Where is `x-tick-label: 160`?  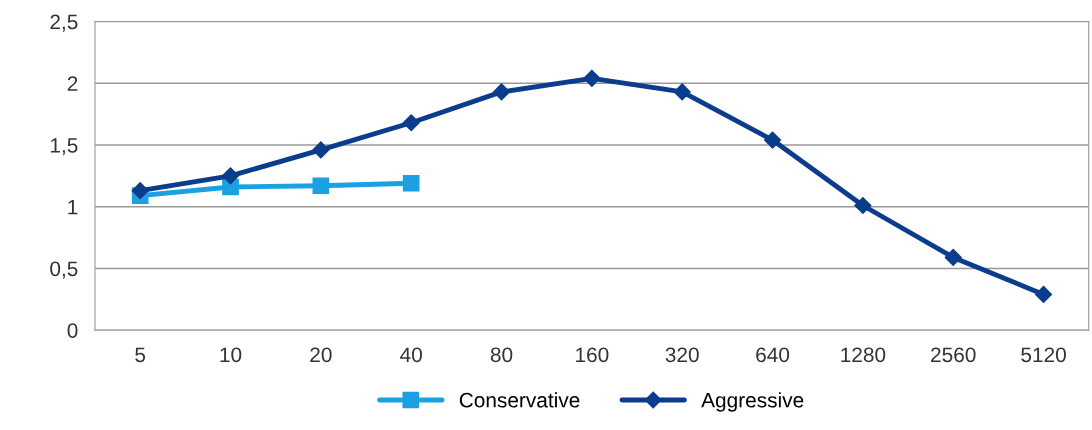 x-tick-label: 160 is located at coordinates (592, 355).